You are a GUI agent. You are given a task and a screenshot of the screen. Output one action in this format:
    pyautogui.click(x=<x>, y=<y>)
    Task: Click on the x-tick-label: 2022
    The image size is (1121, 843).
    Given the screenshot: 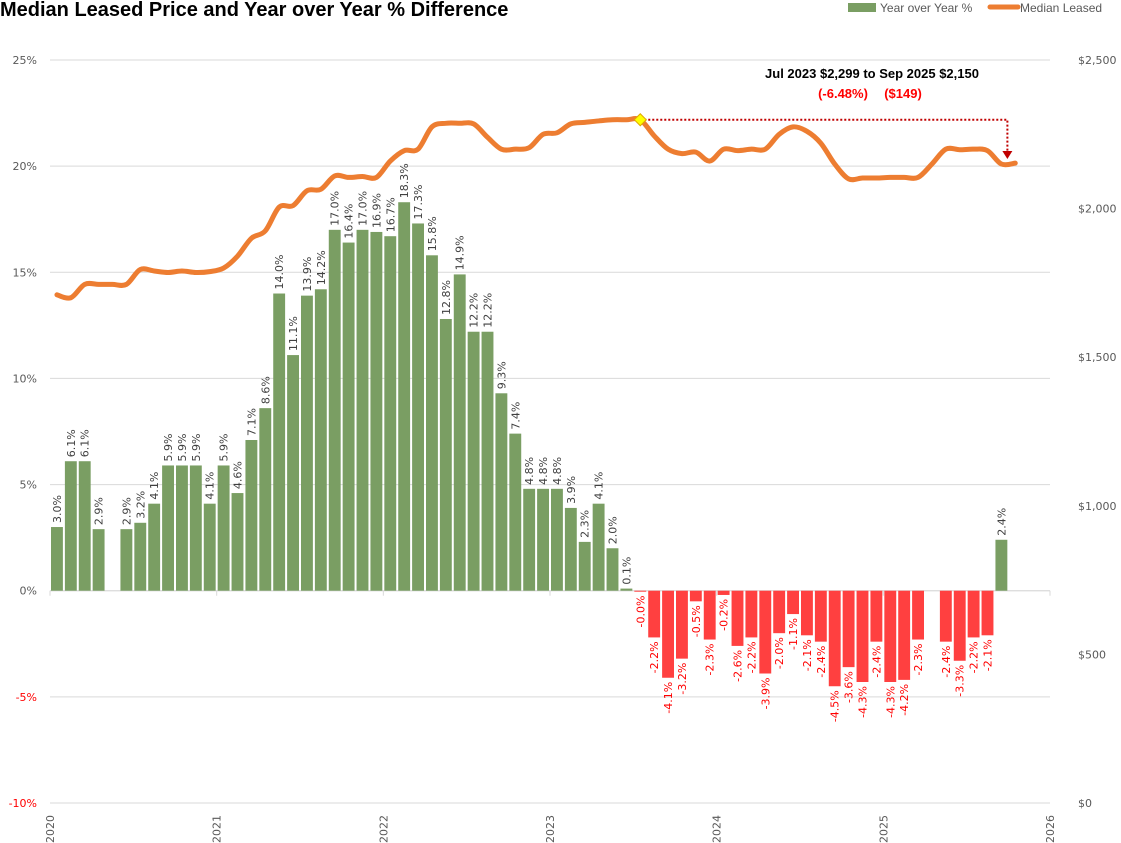 What is the action you would take?
    pyautogui.click(x=383, y=829)
    